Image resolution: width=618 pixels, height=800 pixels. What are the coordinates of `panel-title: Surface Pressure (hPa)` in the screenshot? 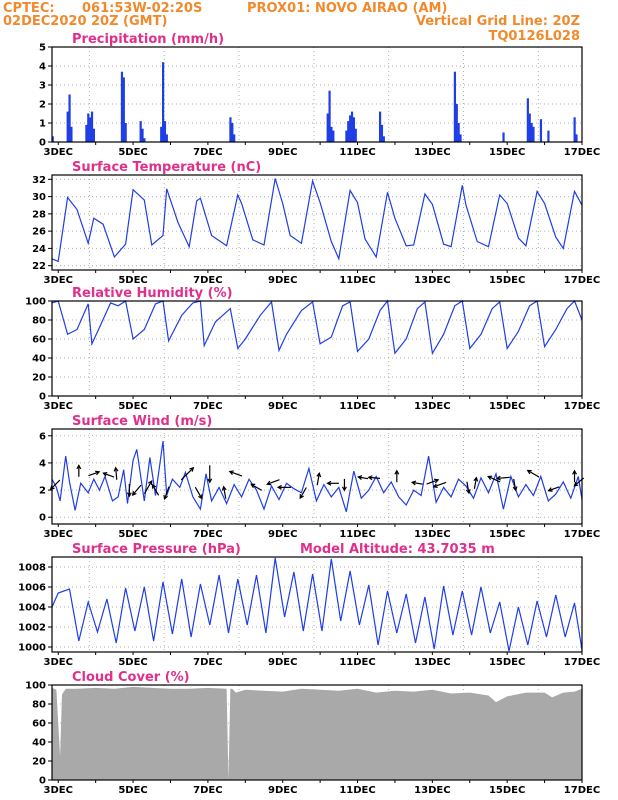 It's located at (156, 549).